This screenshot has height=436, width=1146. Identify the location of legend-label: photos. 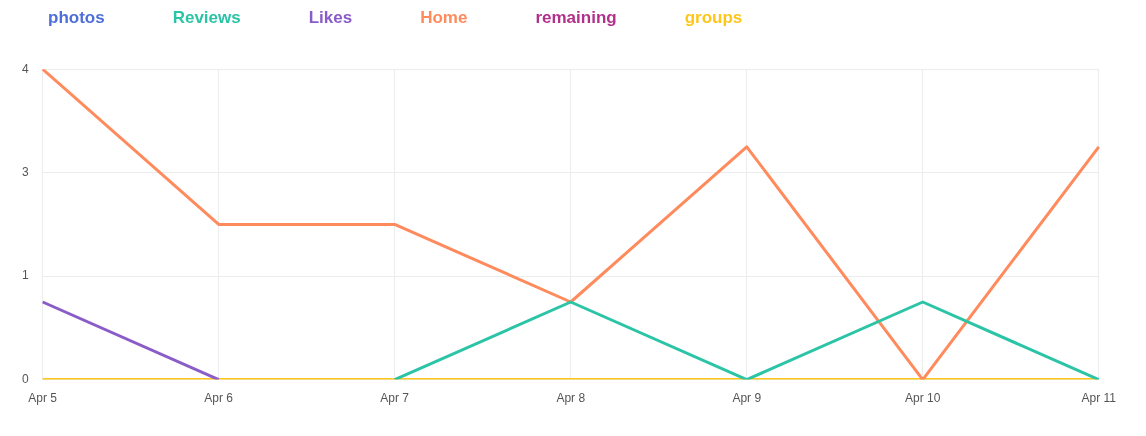
(76, 18).